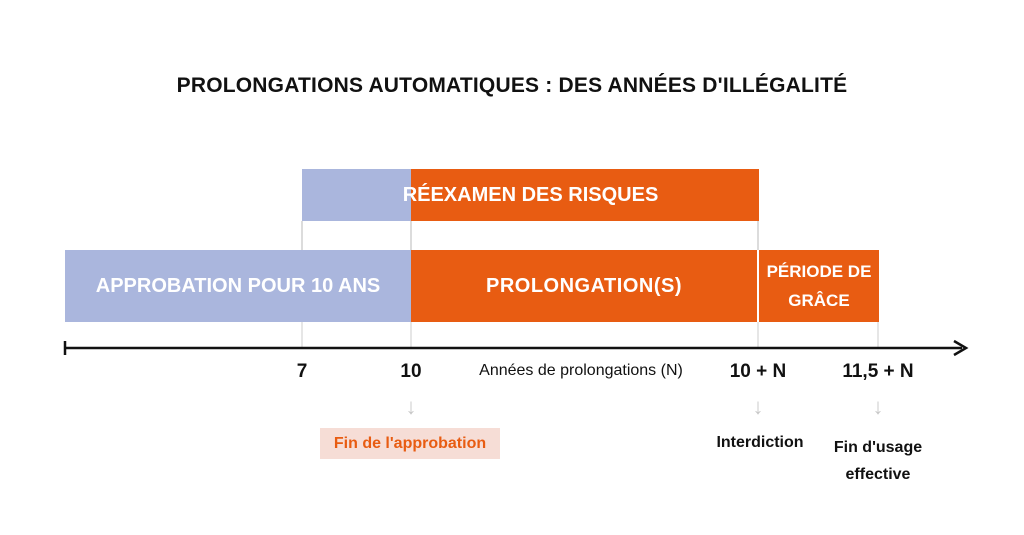  Describe the element at coordinates (302, 371) in the screenshot. I see `tick-7: 7` at that location.